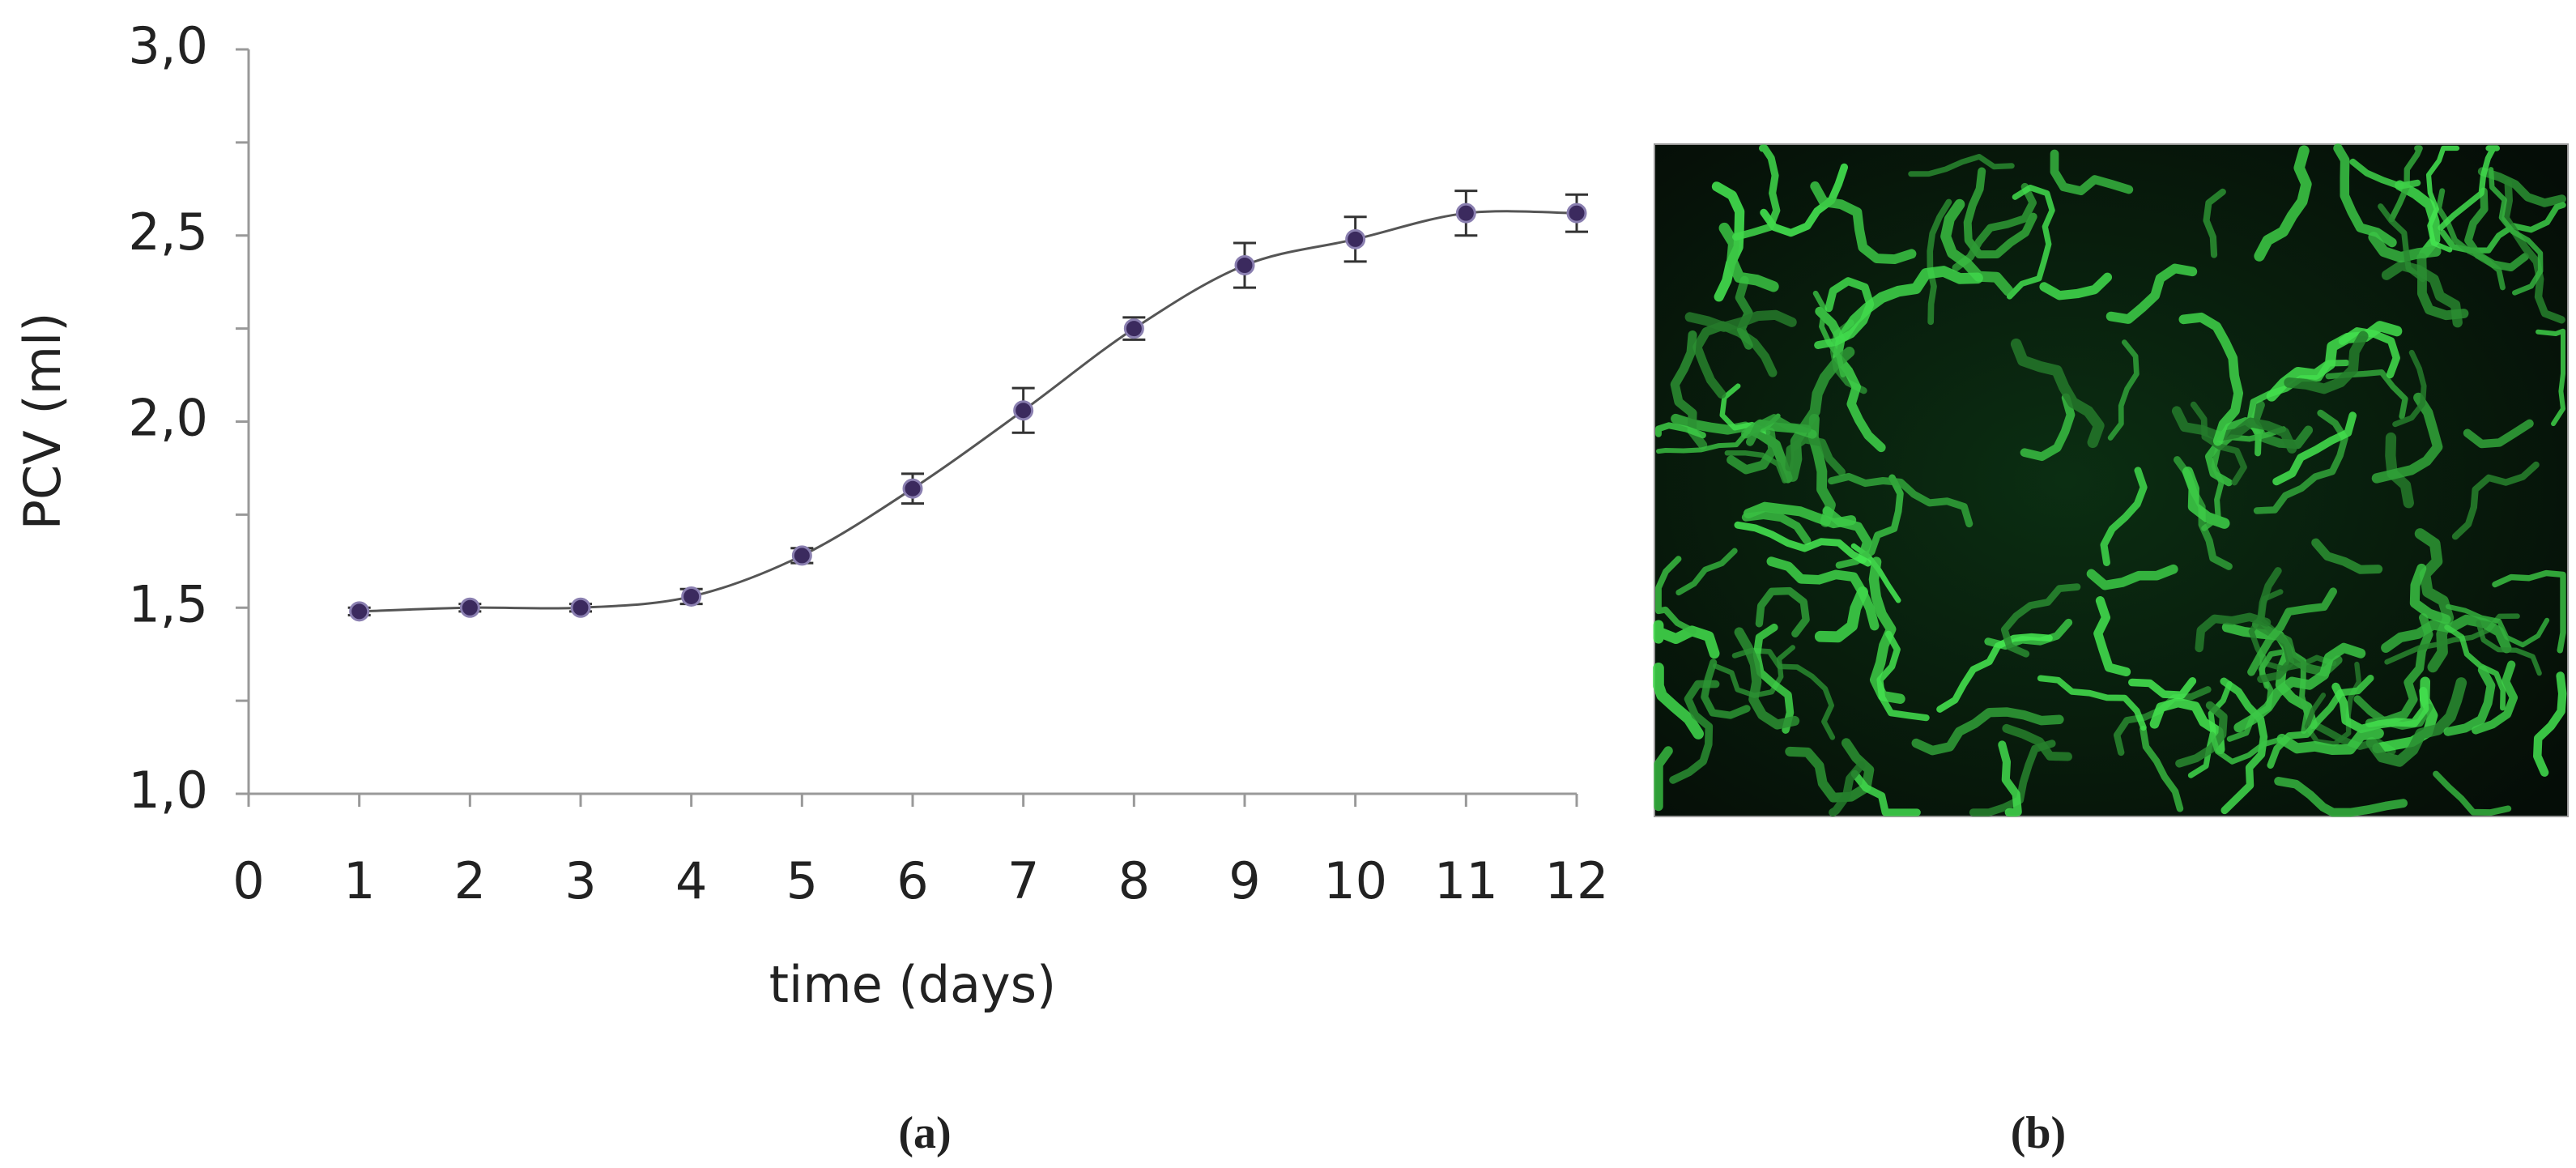 The image size is (2576, 1168). Describe the element at coordinates (359, 880) in the screenshot. I see `x-tick-label: 1` at that location.